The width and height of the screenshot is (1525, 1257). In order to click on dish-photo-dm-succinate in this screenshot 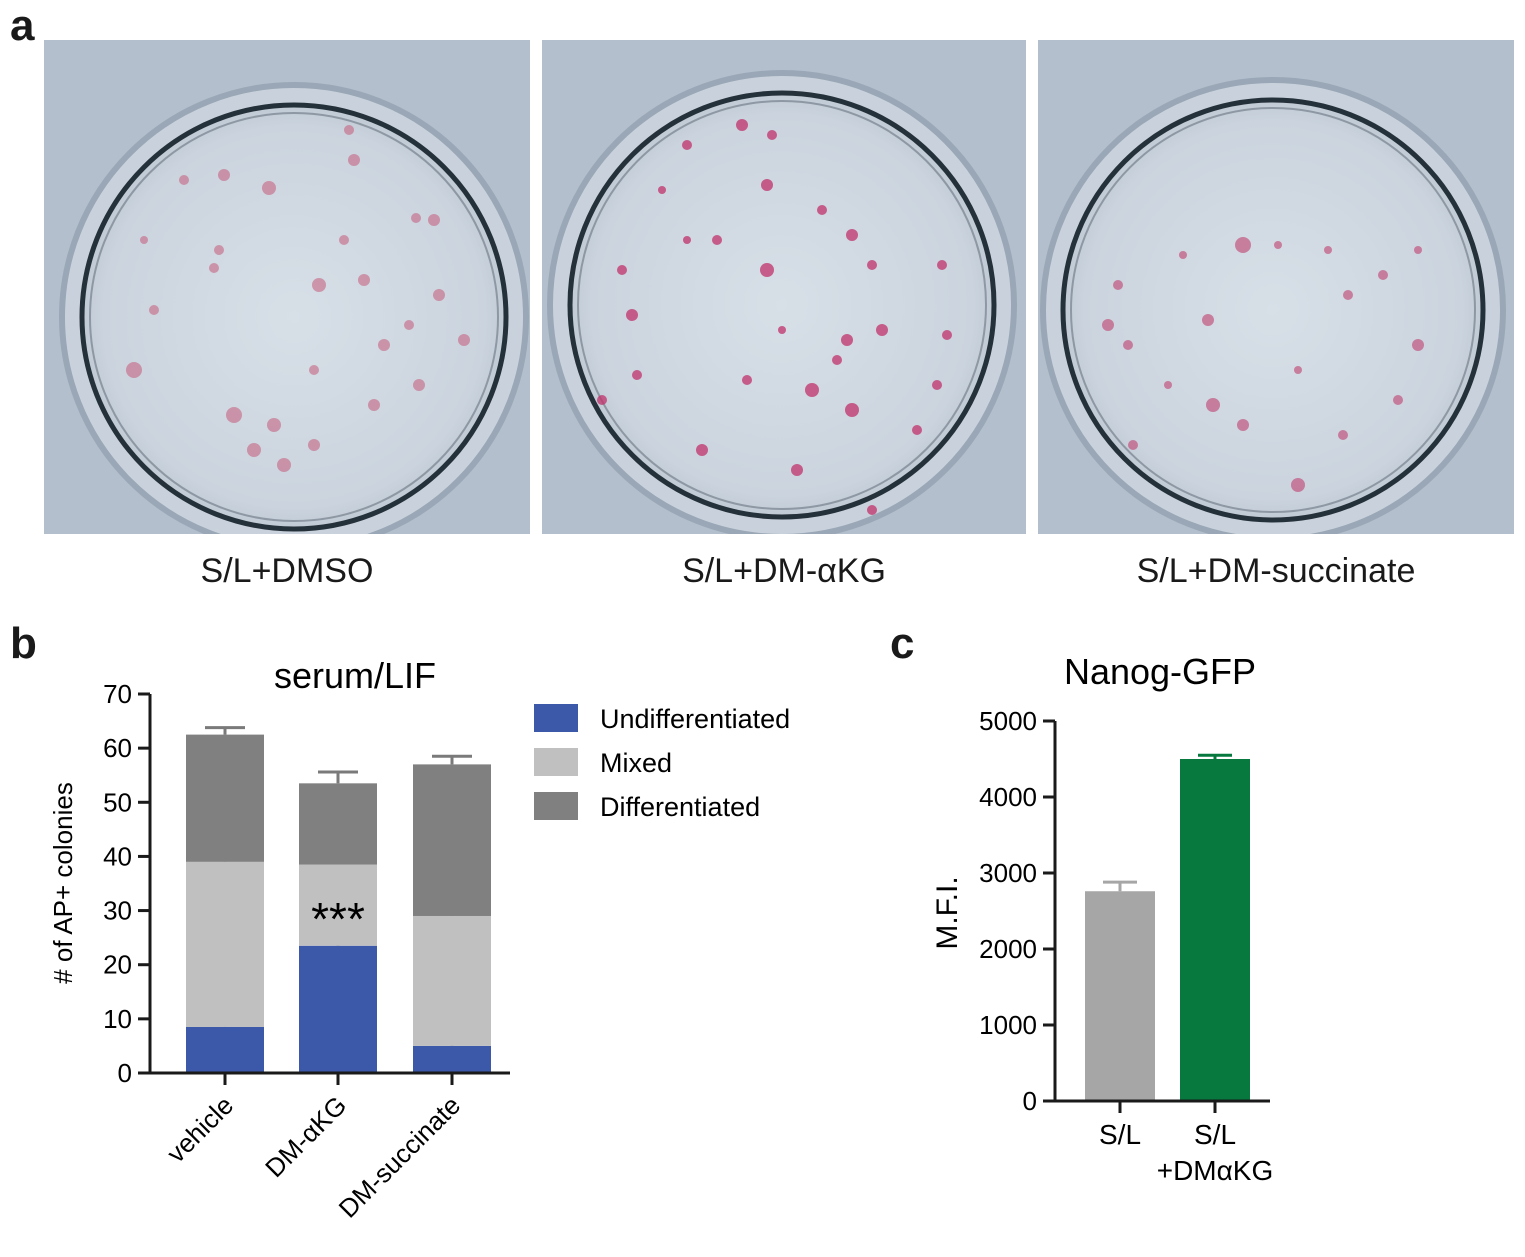, I will do `click(1276, 287)`.